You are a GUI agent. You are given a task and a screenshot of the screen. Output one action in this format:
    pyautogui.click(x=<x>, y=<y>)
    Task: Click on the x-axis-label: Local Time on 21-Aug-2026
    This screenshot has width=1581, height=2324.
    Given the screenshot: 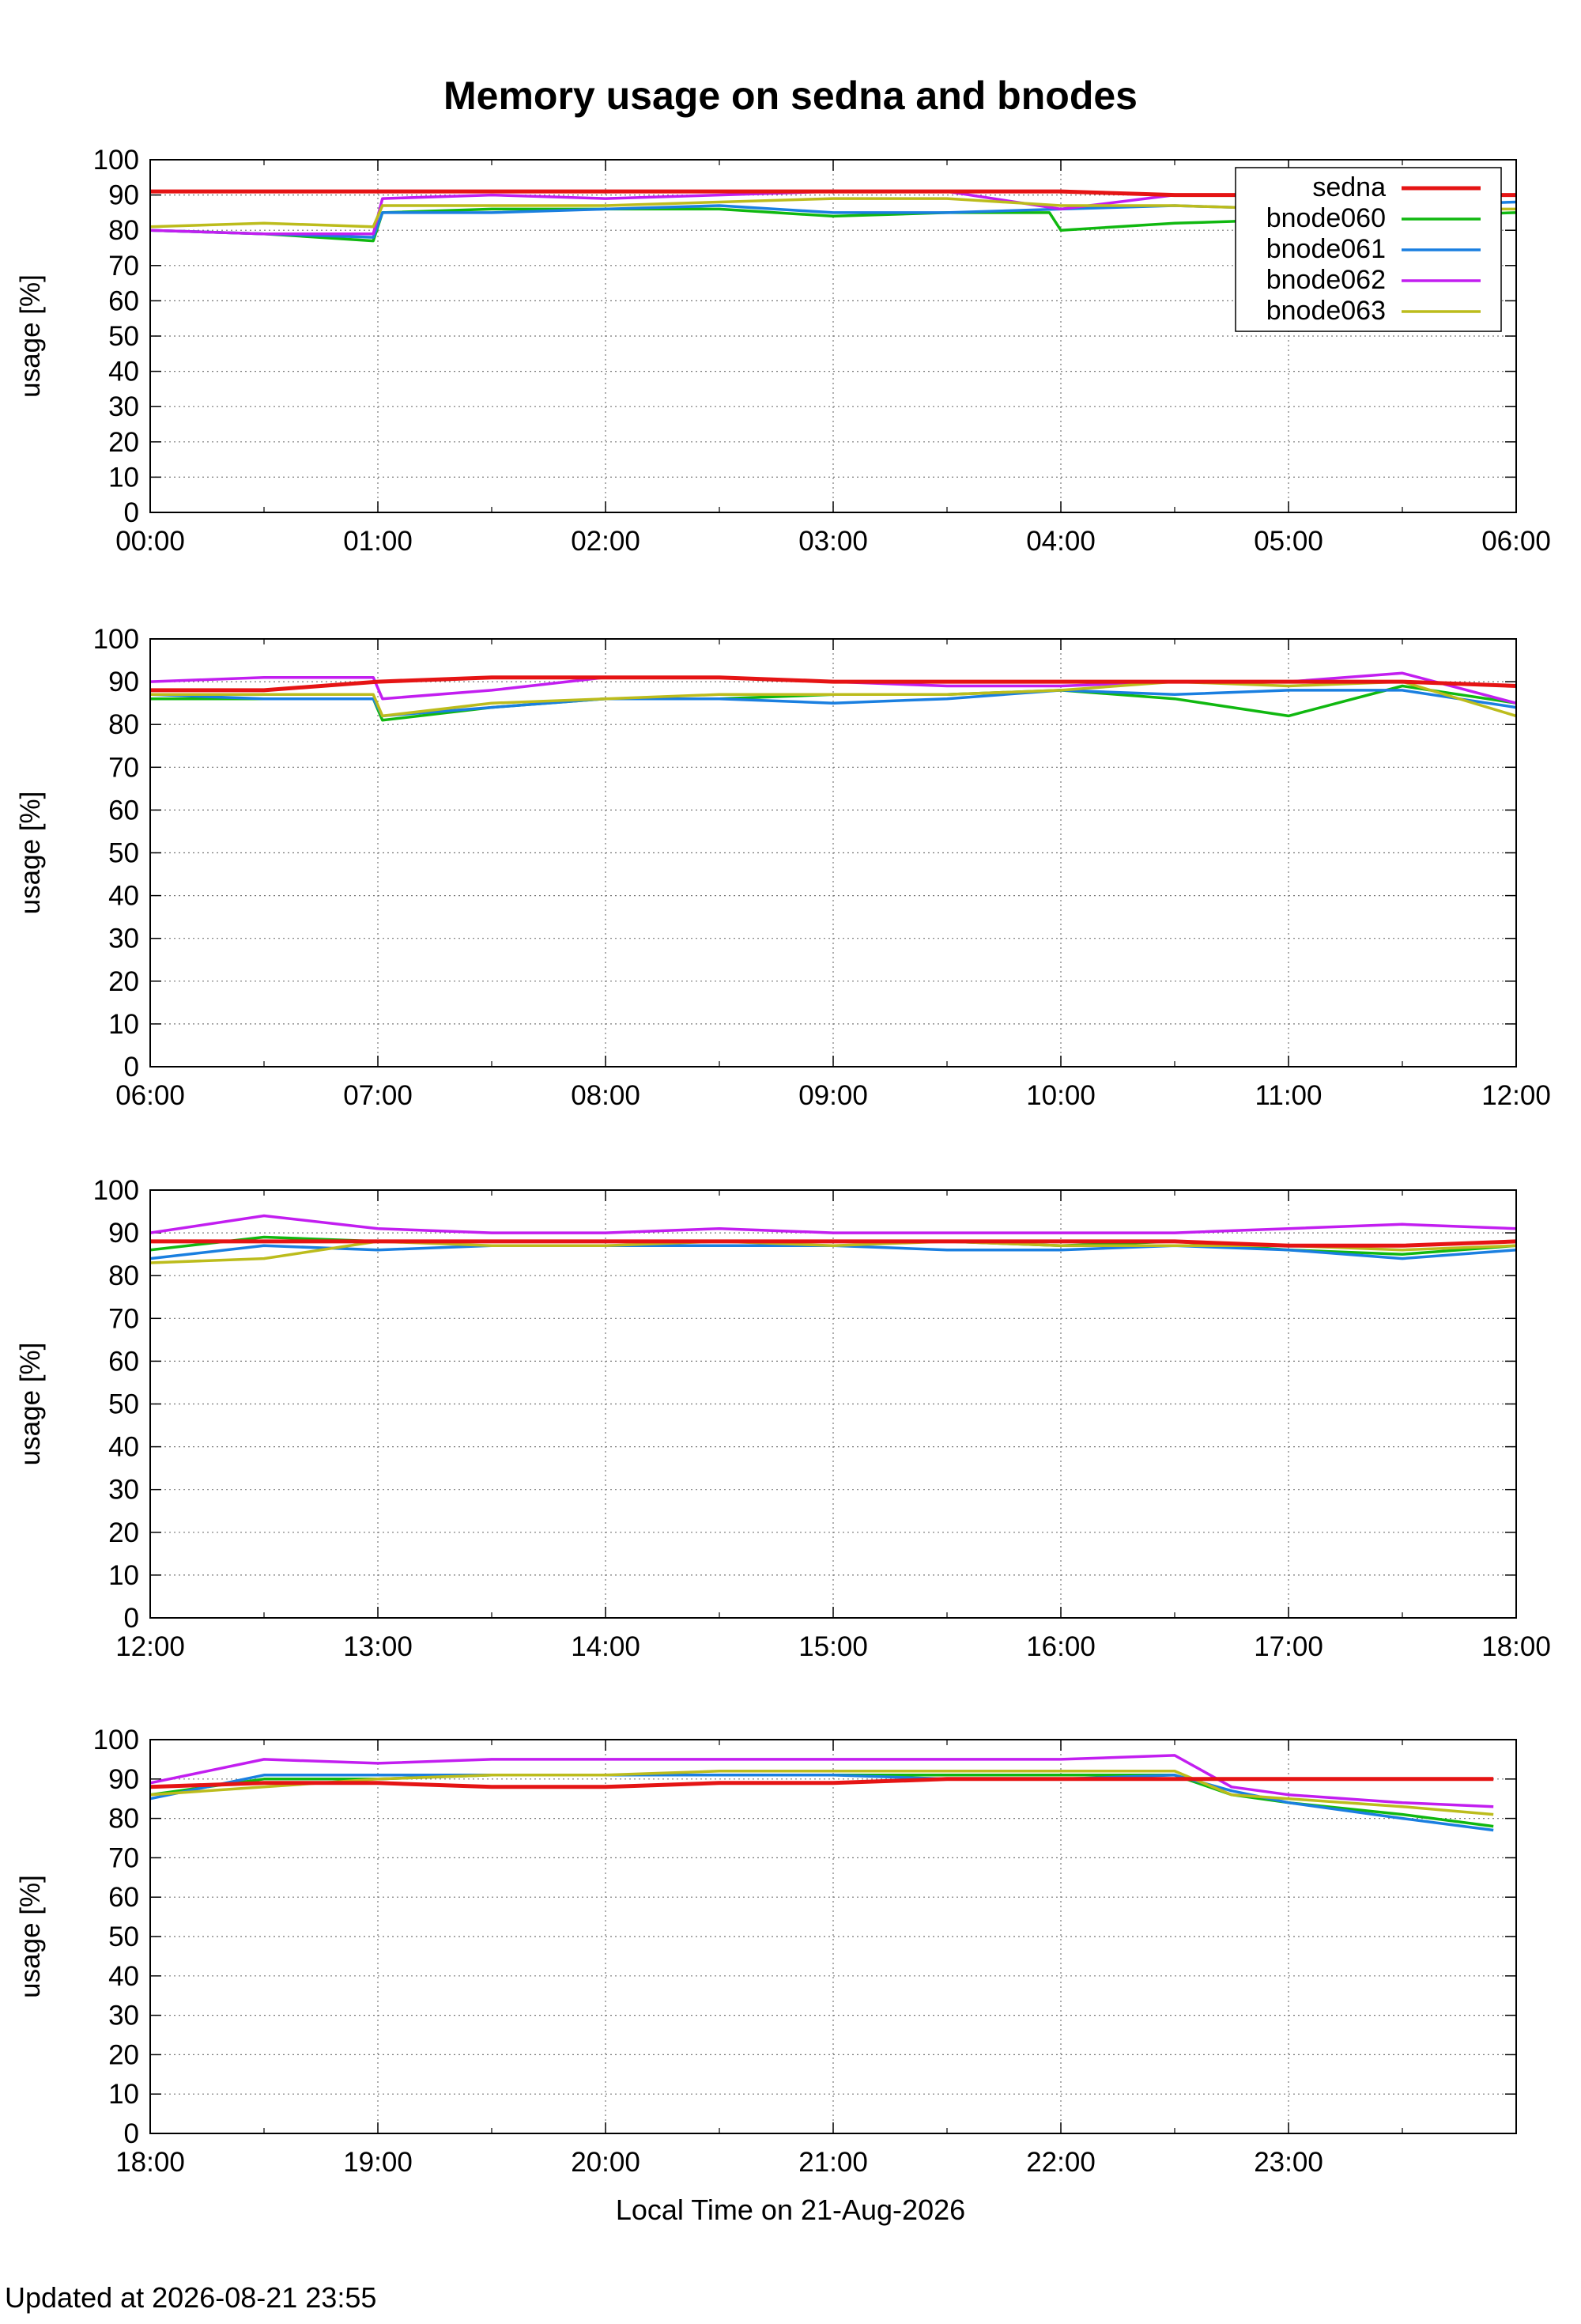 What is the action you would take?
    pyautogui.click(x=791, y=2210)
    